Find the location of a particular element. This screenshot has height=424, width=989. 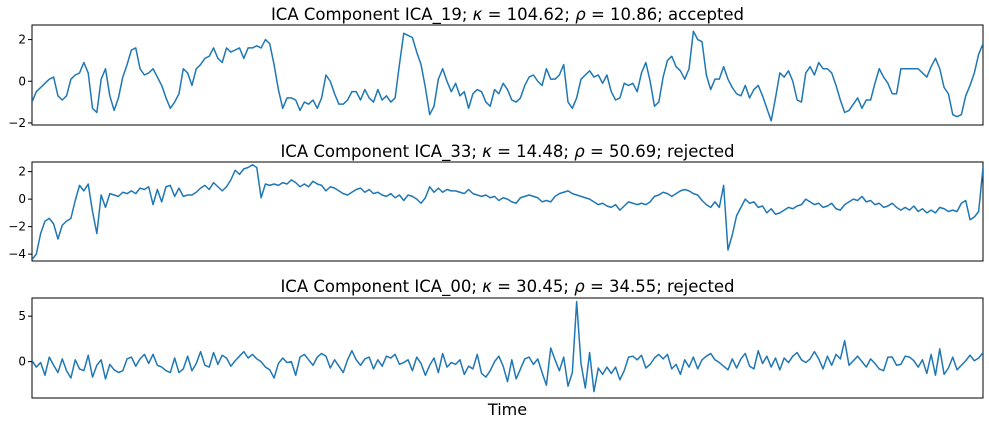

y-tick-label: −4 is located at coordinates (17, 254).